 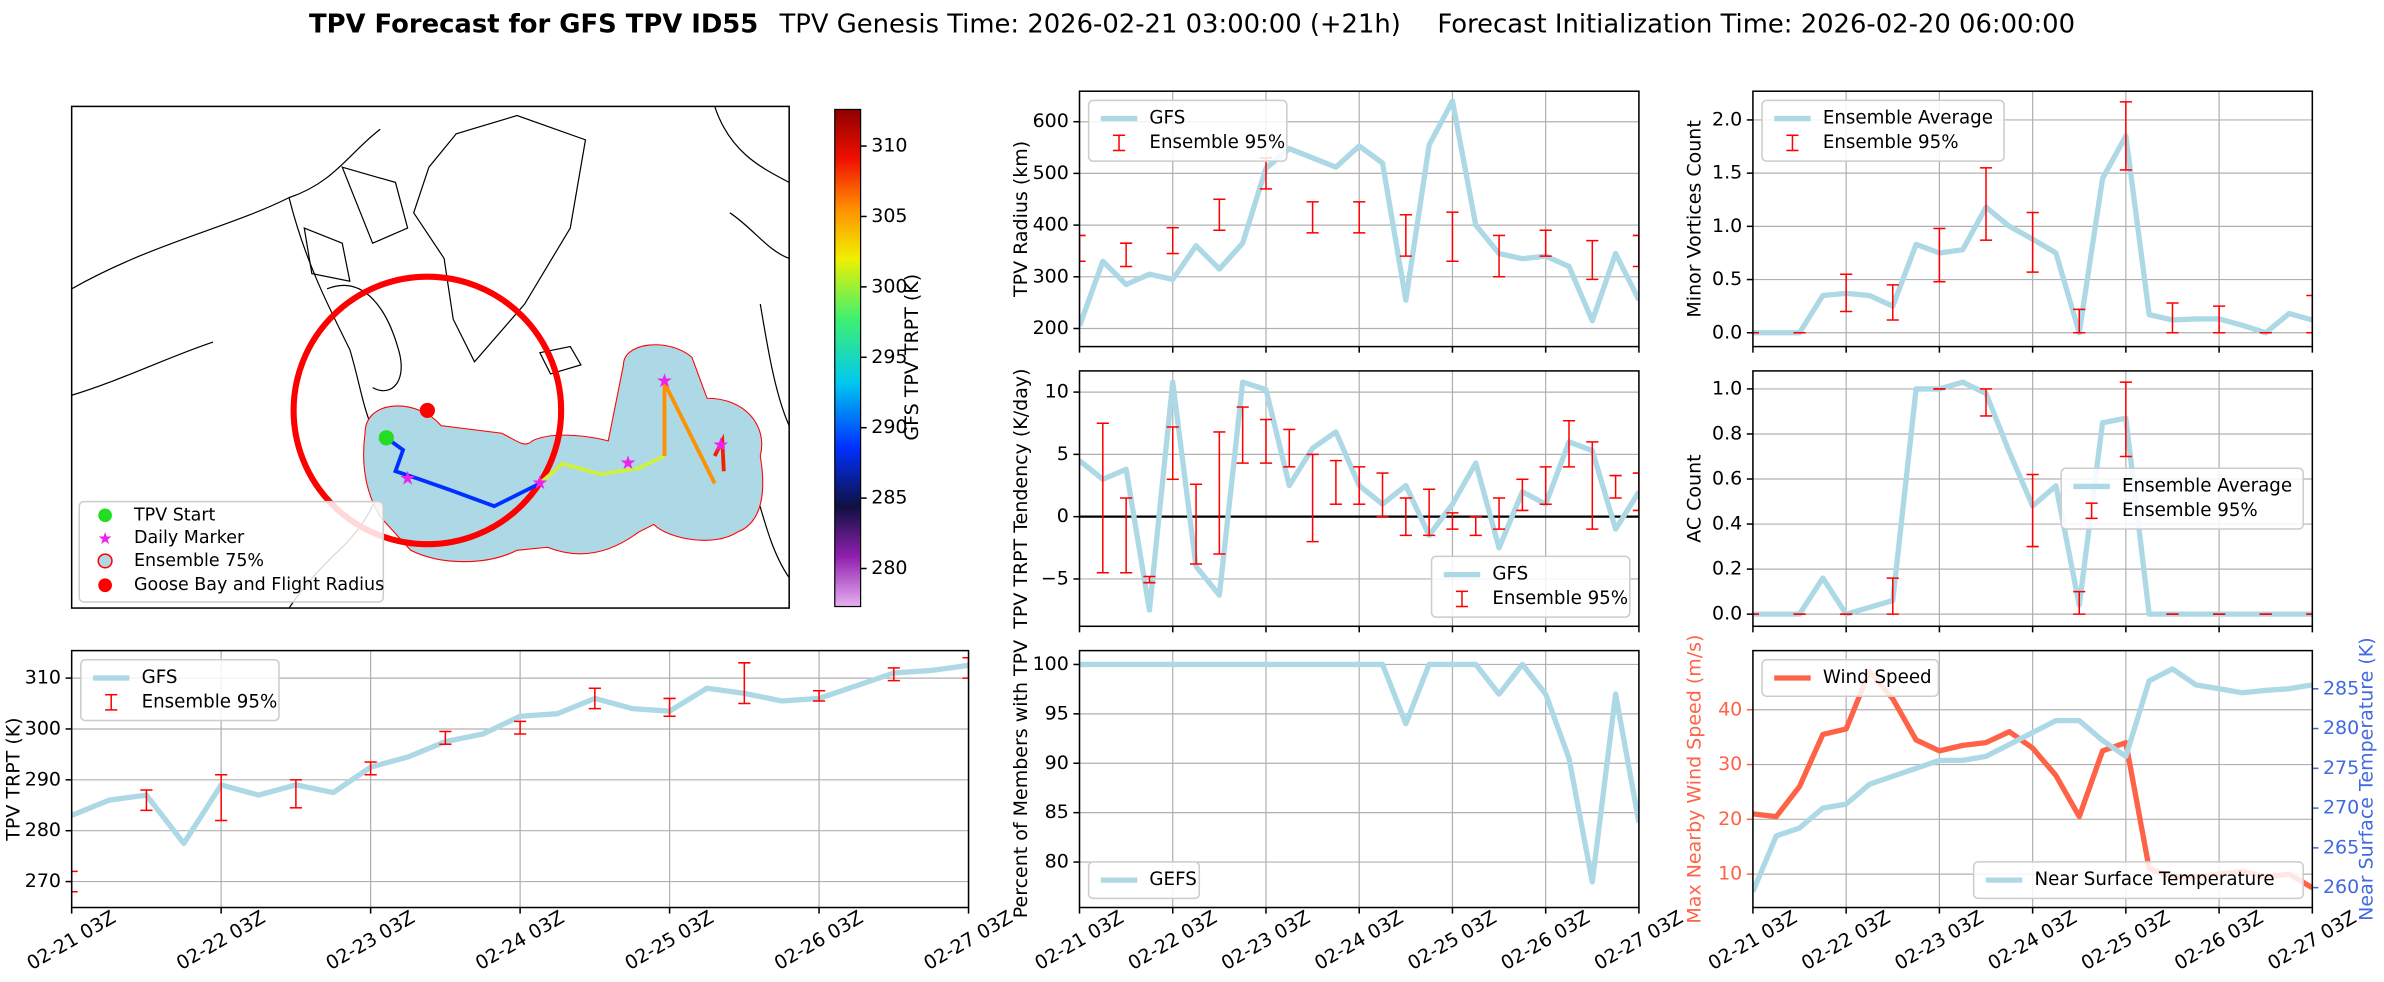 What do you see at coordinates (2341, 887) in the screenshot?
I see `y-tick-label: 260` at bounding box center [2341, 887].